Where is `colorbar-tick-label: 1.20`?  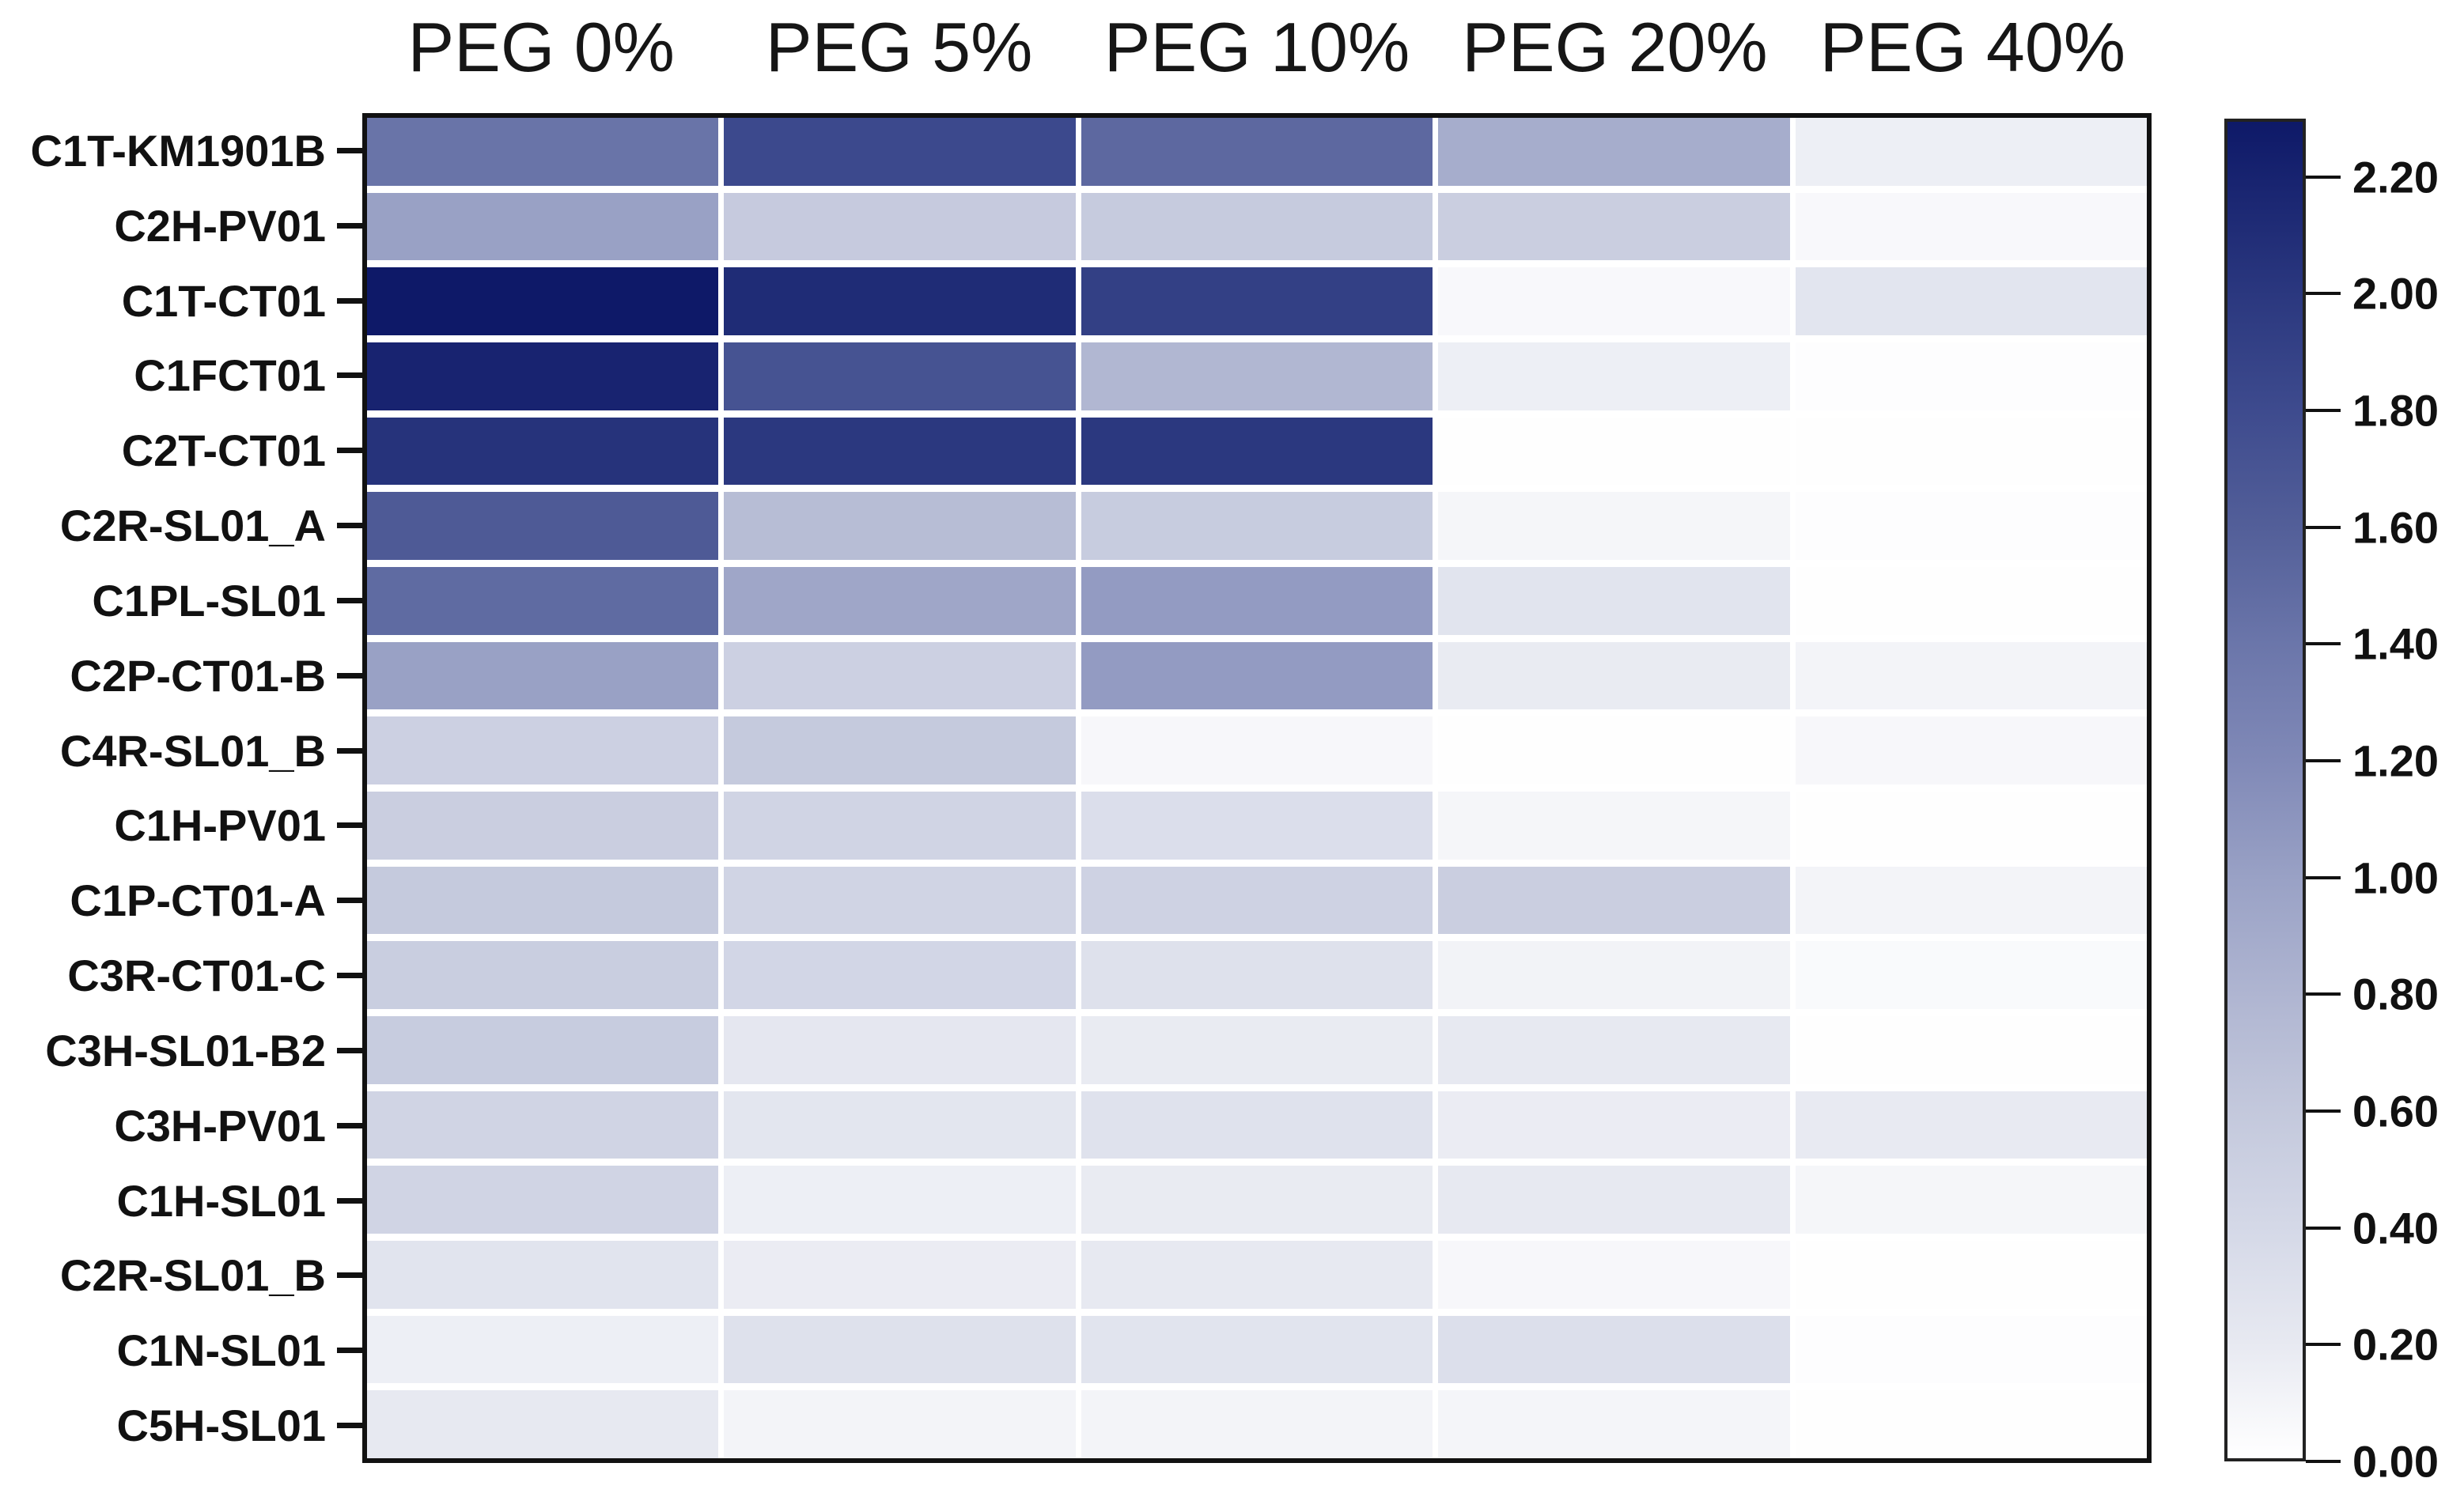 colorbar-tick-label: 1.20 is located at coordinates (2395, 760).